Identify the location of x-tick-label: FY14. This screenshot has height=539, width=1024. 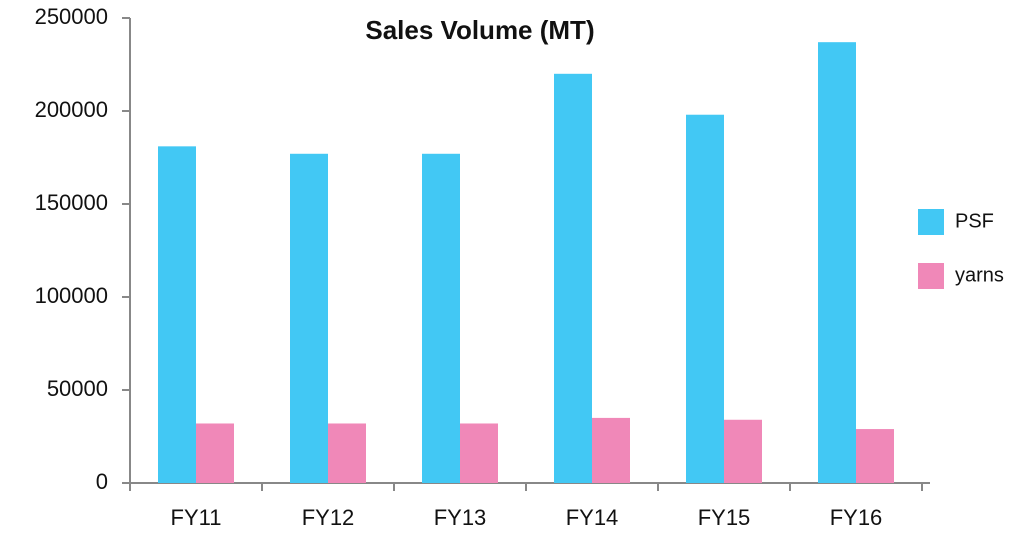
(592, 517).